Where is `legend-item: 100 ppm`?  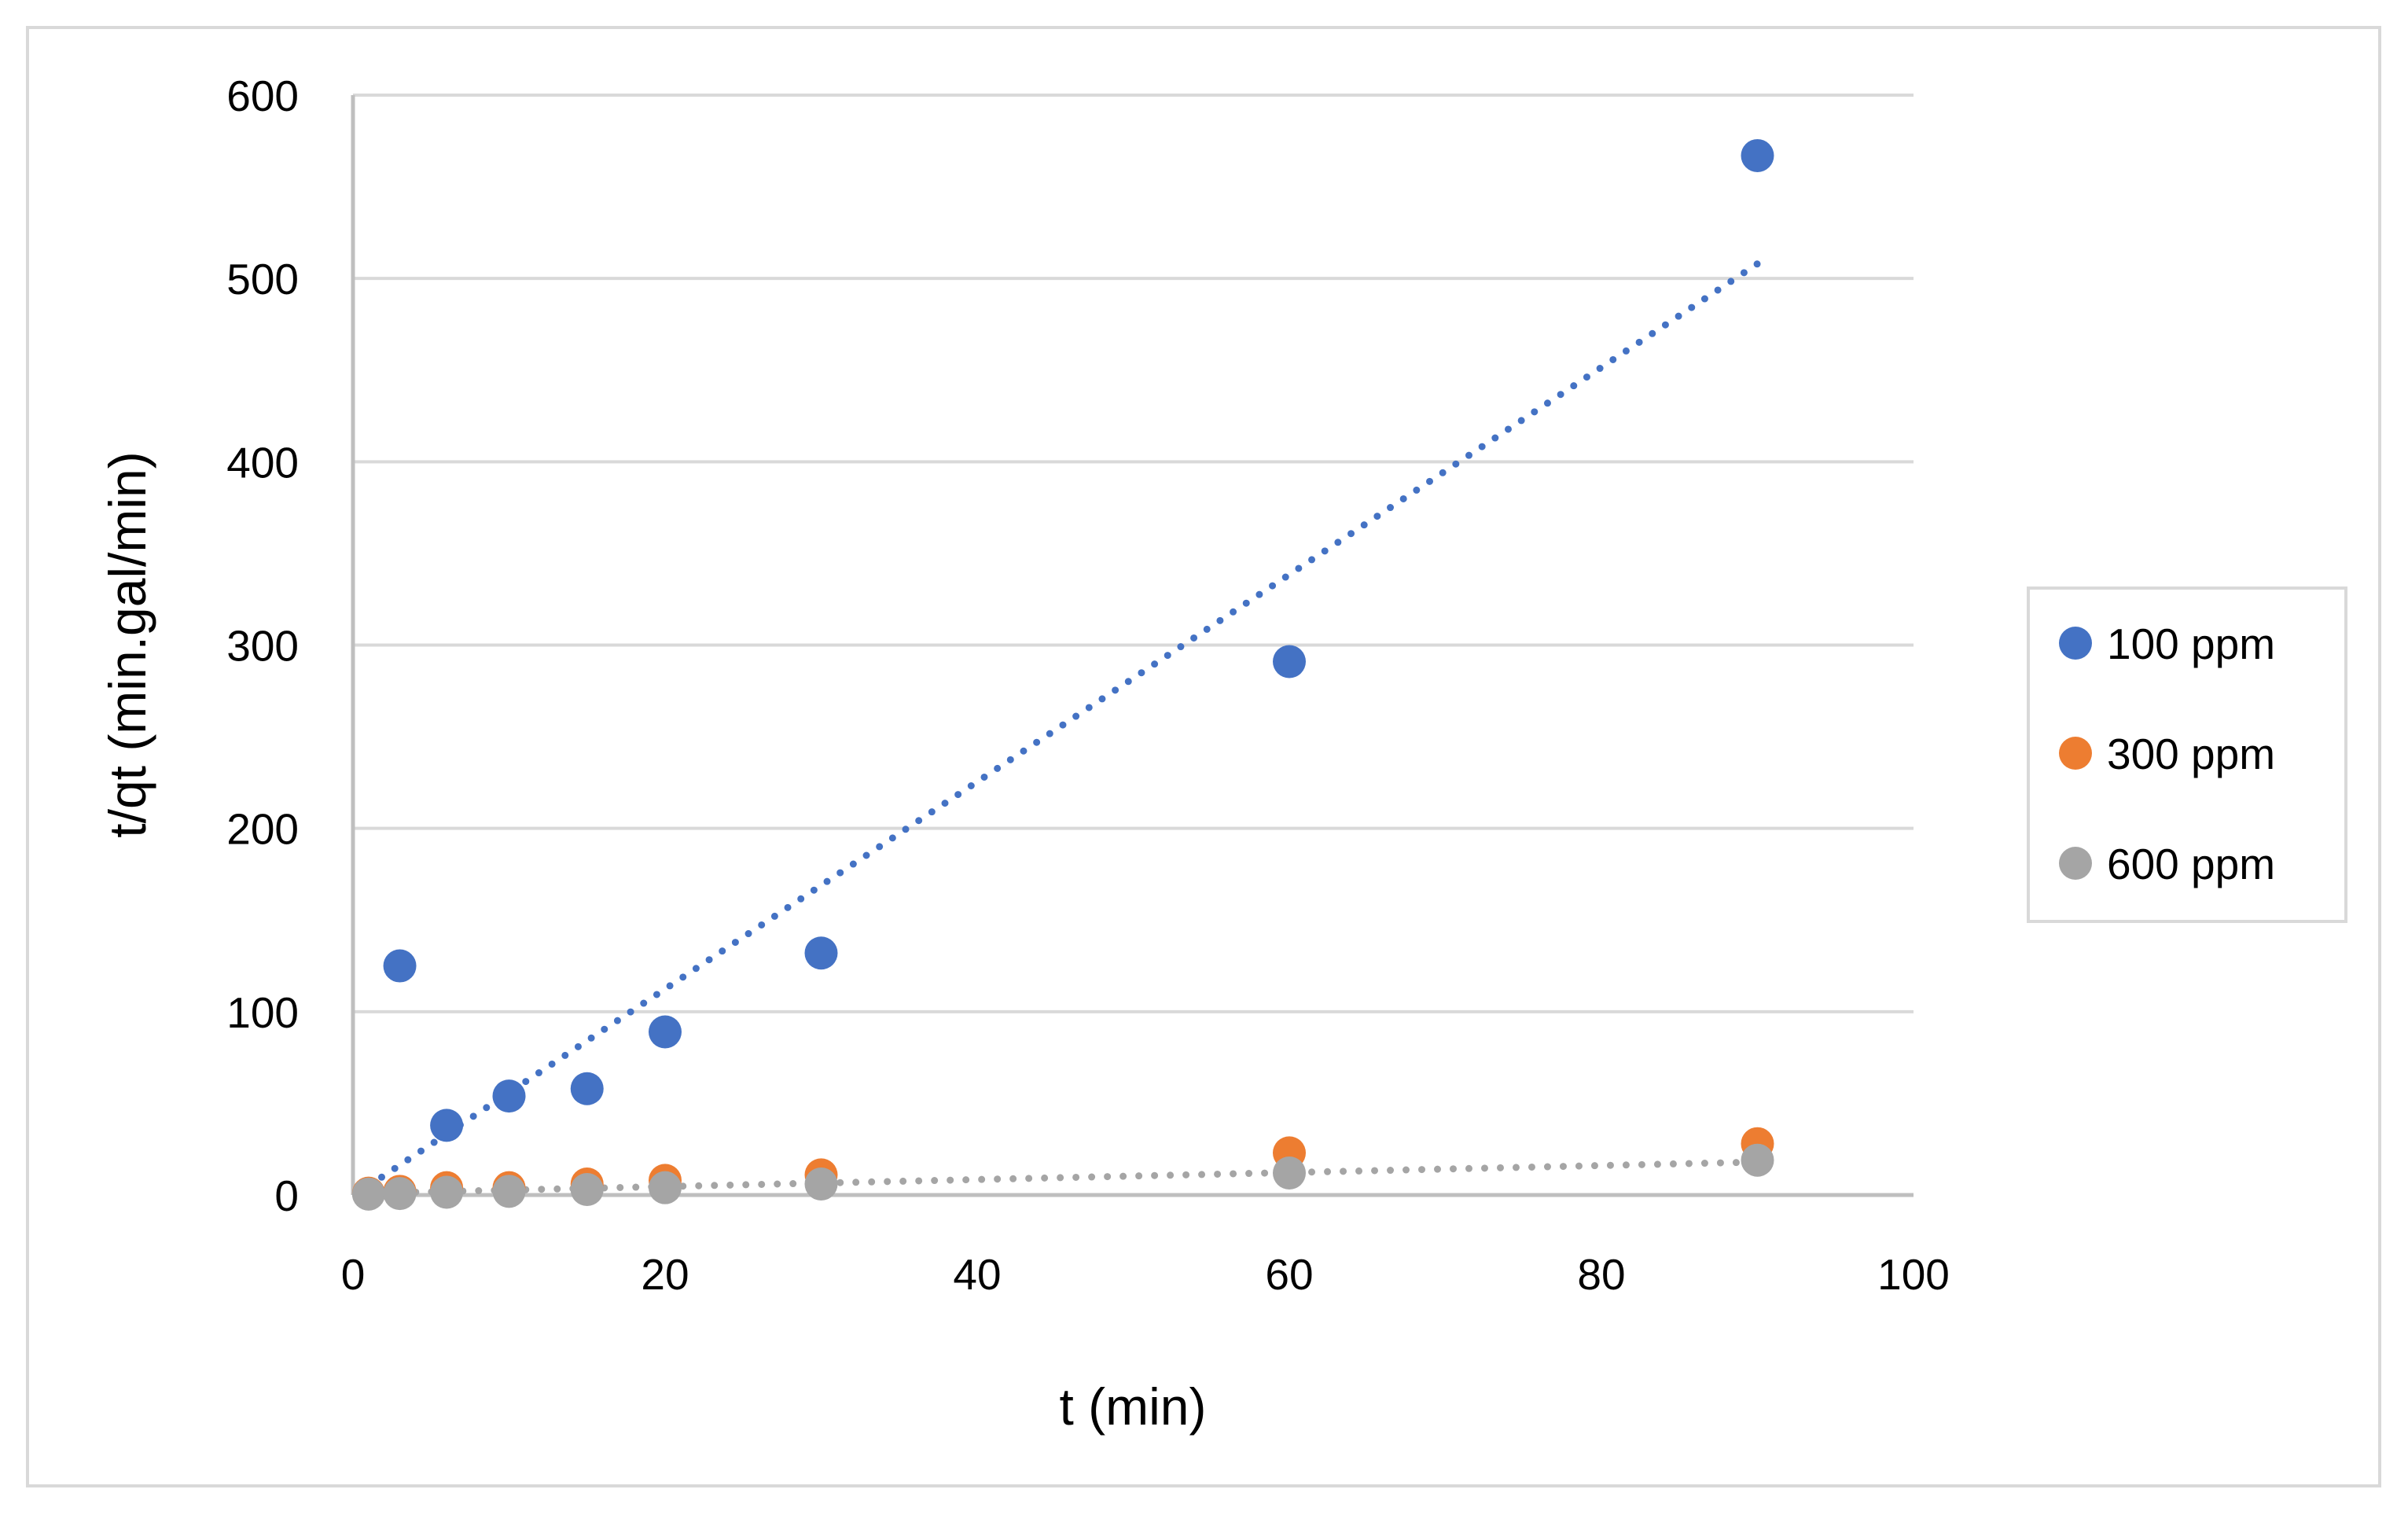
legend-item: 100 ppm is located at coordinates (2167, 644).